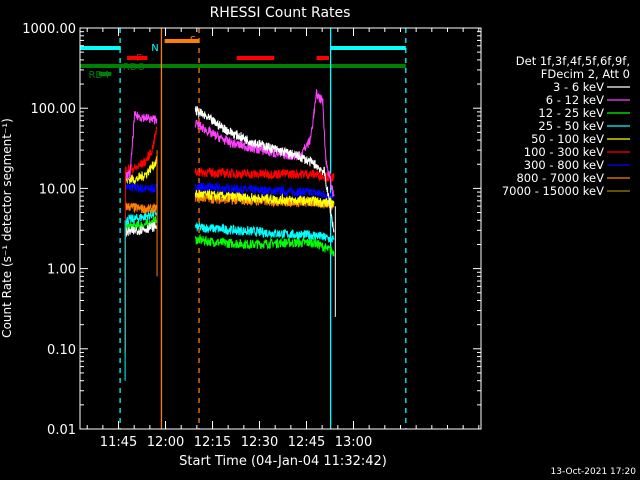 Image resolution: width=640 pixels, height=480 pixels. Describe the element at coordinates (564, 165) in the screenshot. I see `legend-label: 300 - 800 keV` at that location.